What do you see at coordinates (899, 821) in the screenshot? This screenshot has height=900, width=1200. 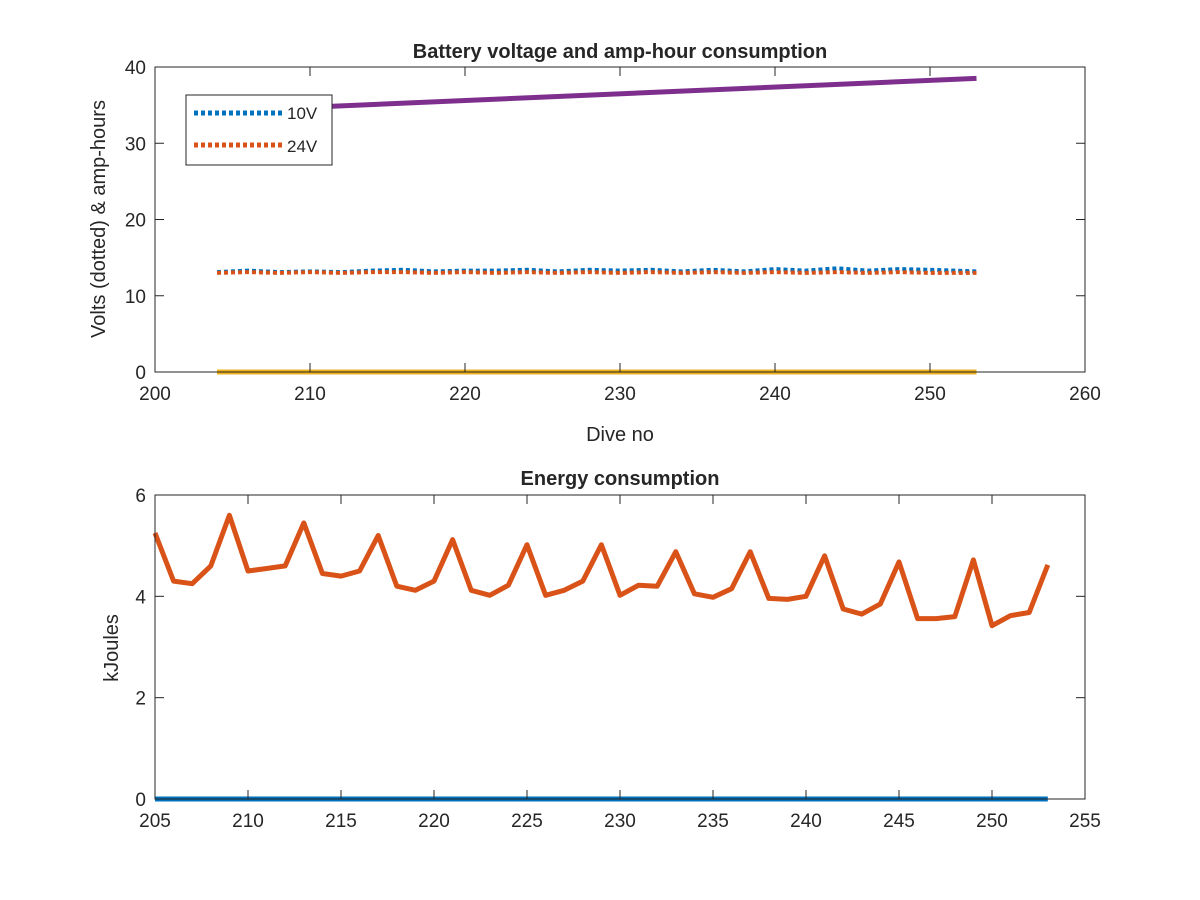 I see `x-tick-label: 245` at bounding box center [899, 821].